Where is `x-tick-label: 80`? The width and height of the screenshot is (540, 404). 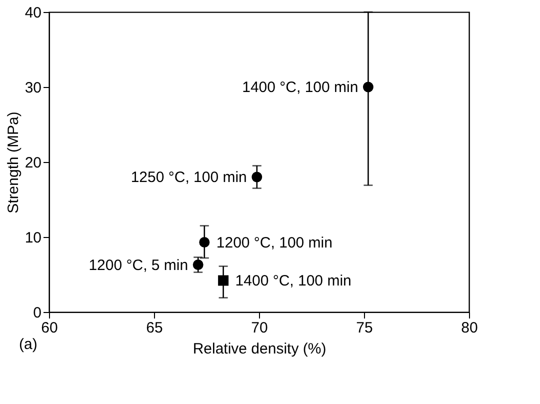
x-tick-label: 80 is located at coordinates (469, 328).